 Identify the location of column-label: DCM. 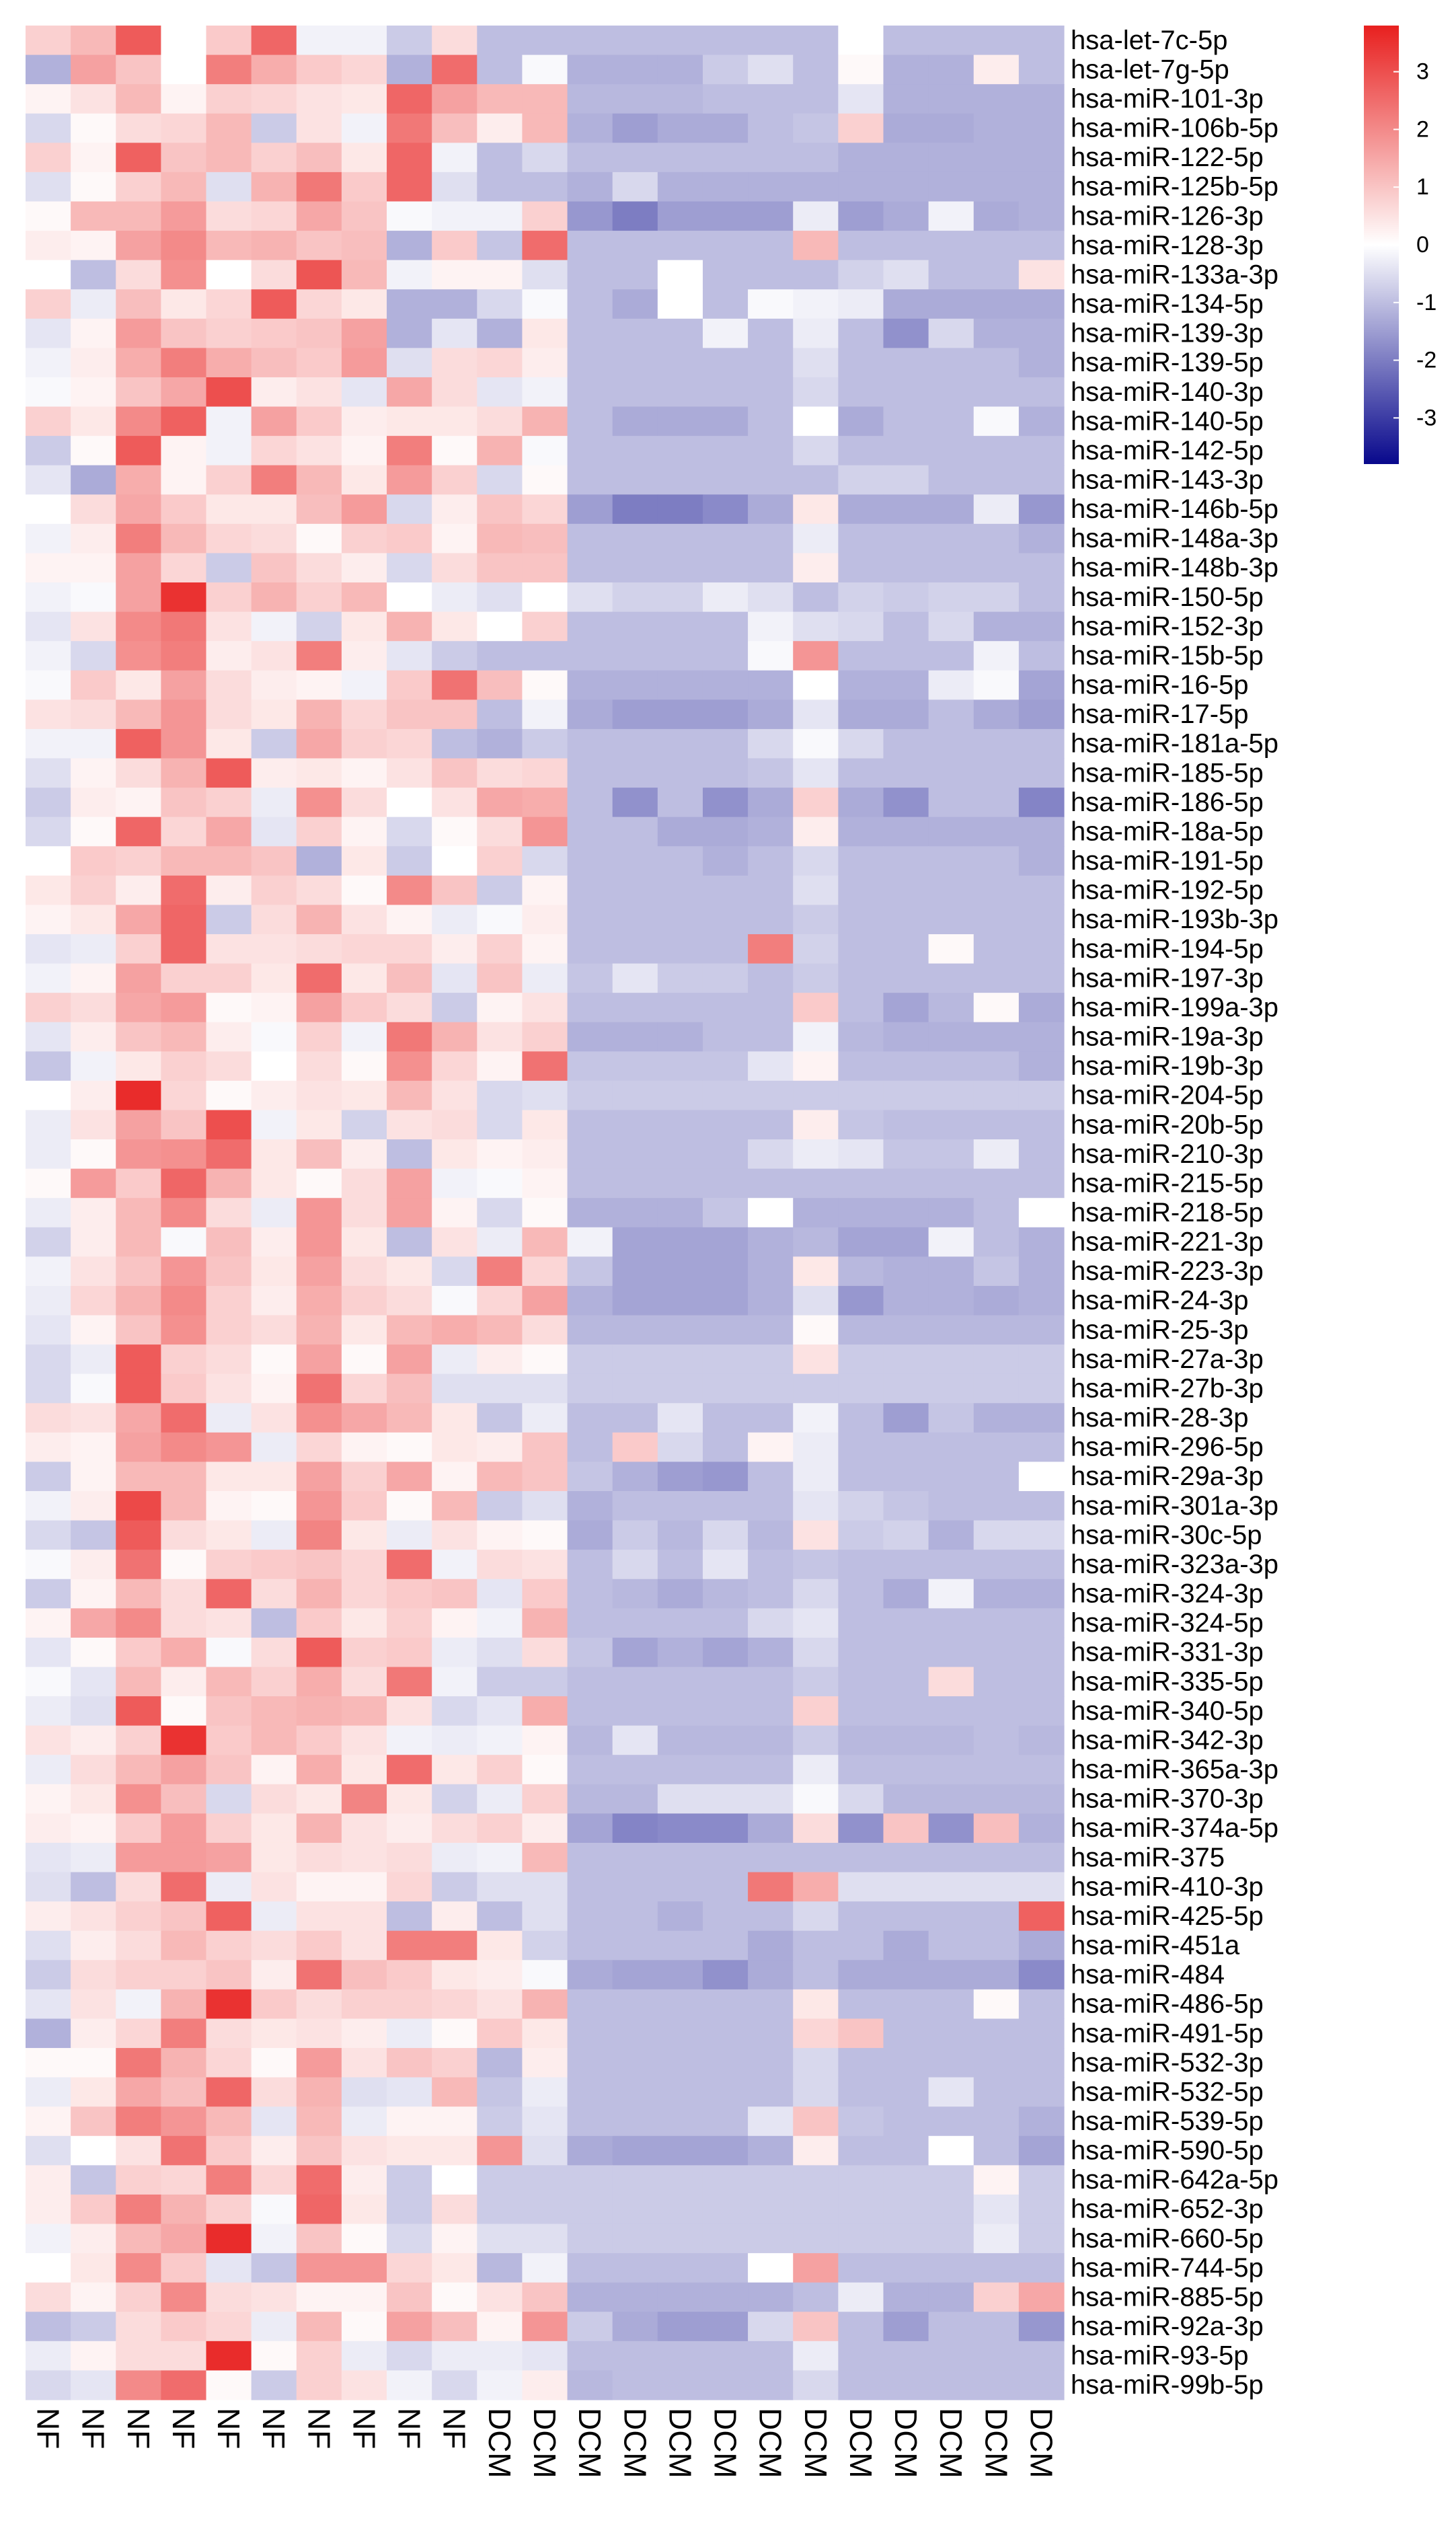
(905, 2443).